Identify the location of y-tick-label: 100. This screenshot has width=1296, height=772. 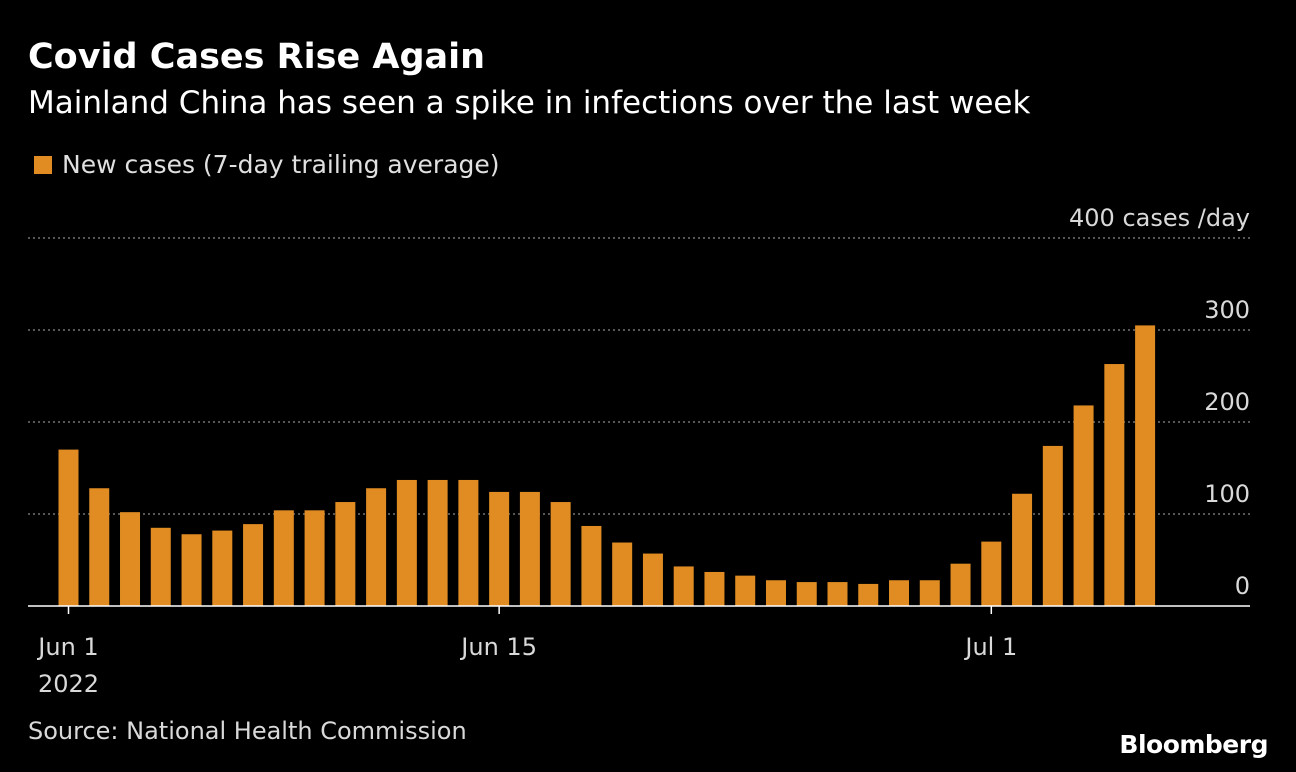
(1227, 494).